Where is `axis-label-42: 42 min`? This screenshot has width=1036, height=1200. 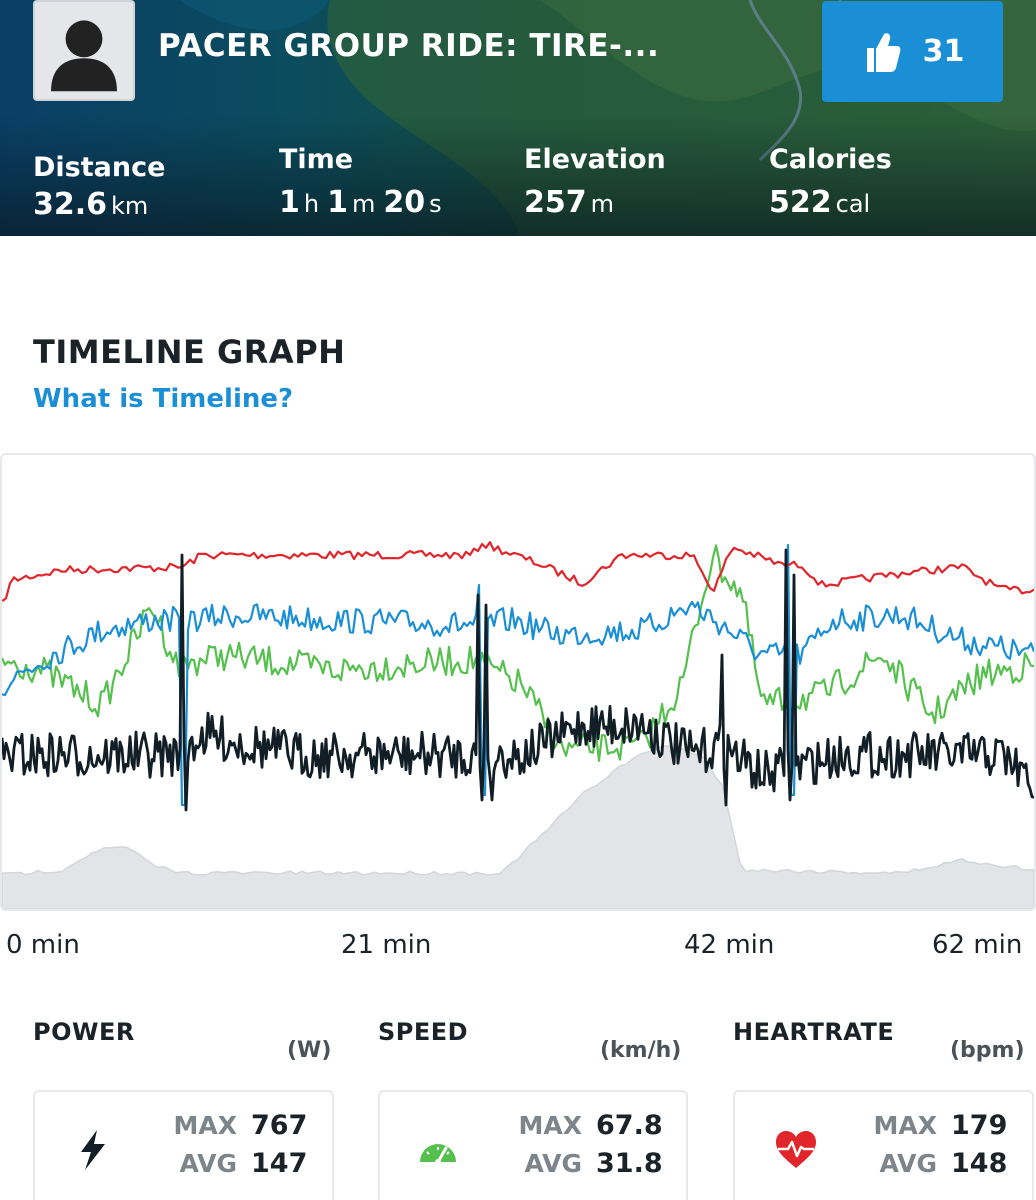
axis-label-42: 42 min is located at coordinates (729, 945).